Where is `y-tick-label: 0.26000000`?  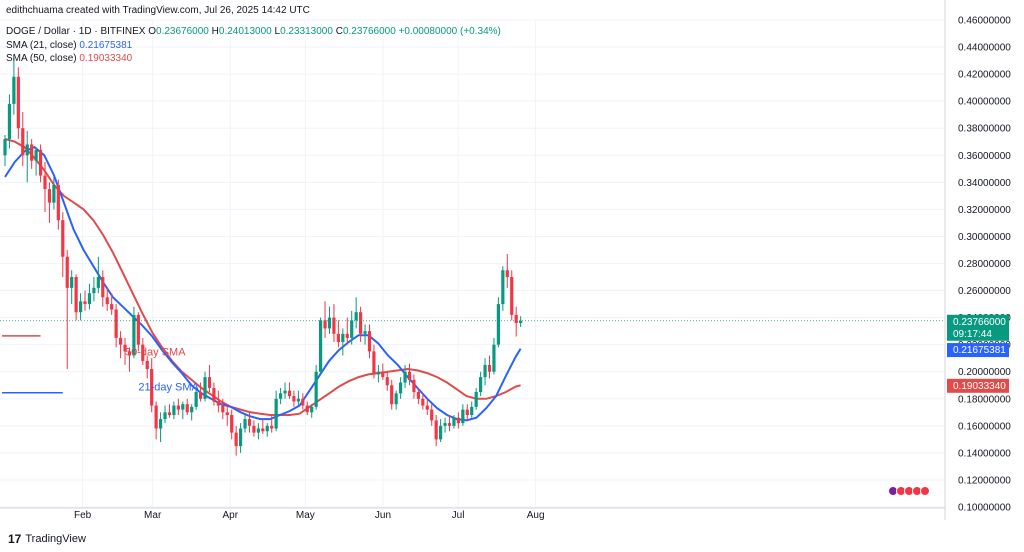 y-tick-label: 0.26000000 is located at coordinates (984, 291).